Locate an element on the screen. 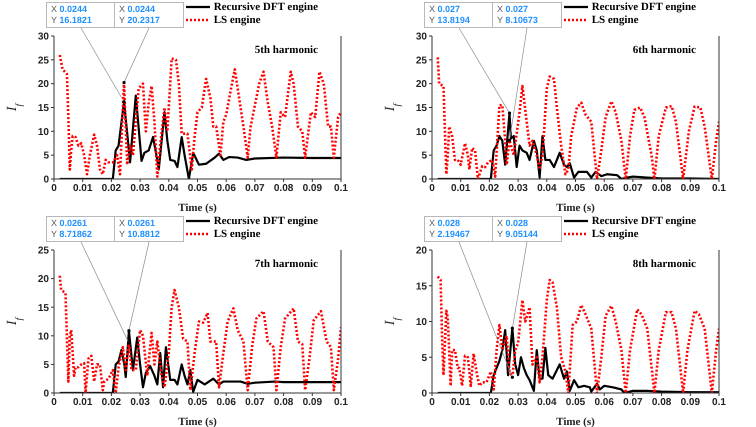 Image resolution: width=756 pixels, height=427 pixels. text: 7th harmonic is located at coordinates (286, 264).